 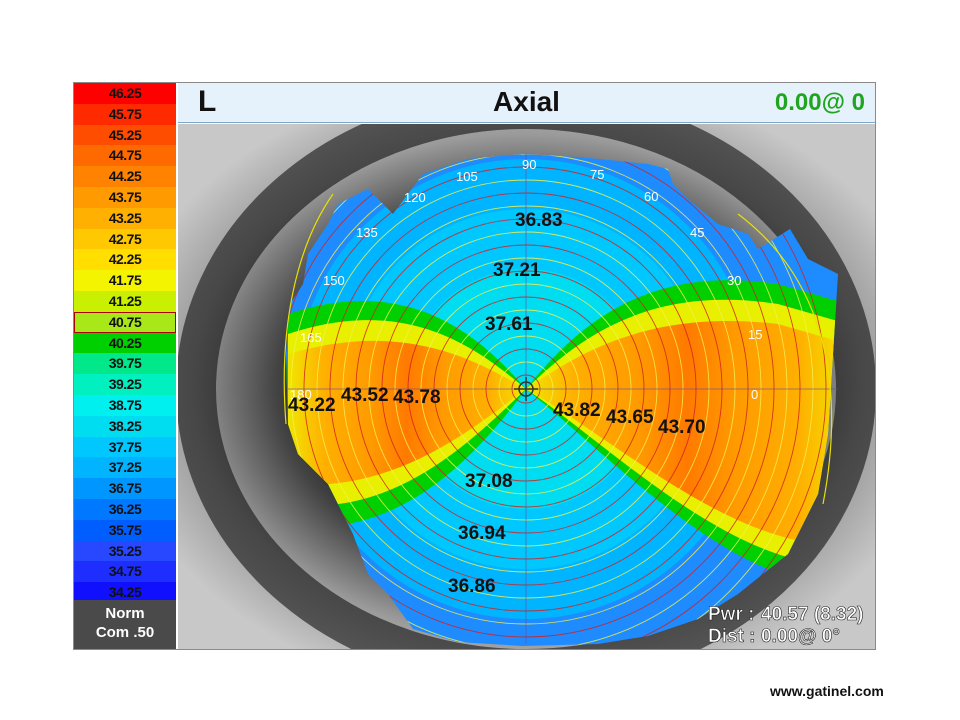 I want to click on angle-label-180: 180, so click(x=301, y=394).